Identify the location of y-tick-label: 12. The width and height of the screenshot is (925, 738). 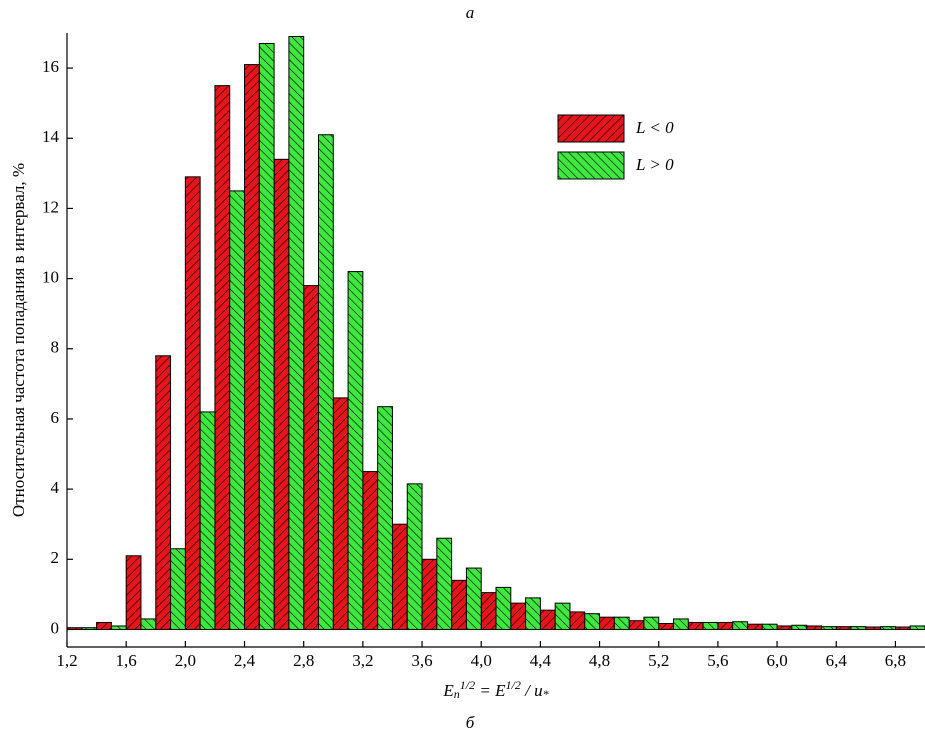
(50, 206).